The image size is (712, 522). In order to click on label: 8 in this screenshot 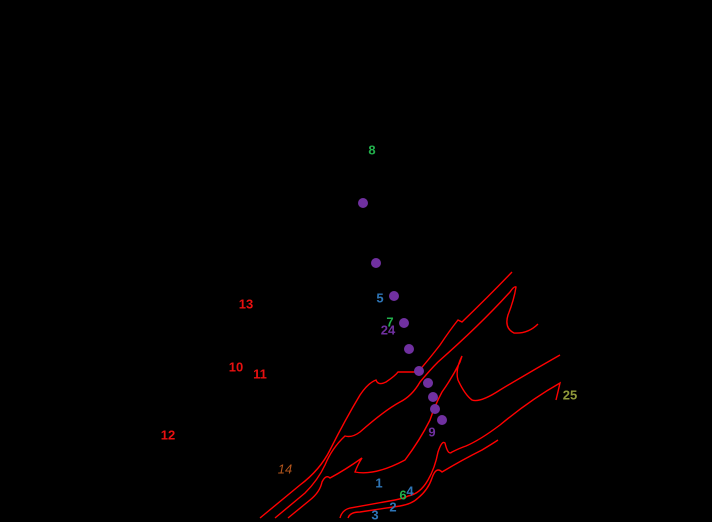, I will do `click(371, 149)`.